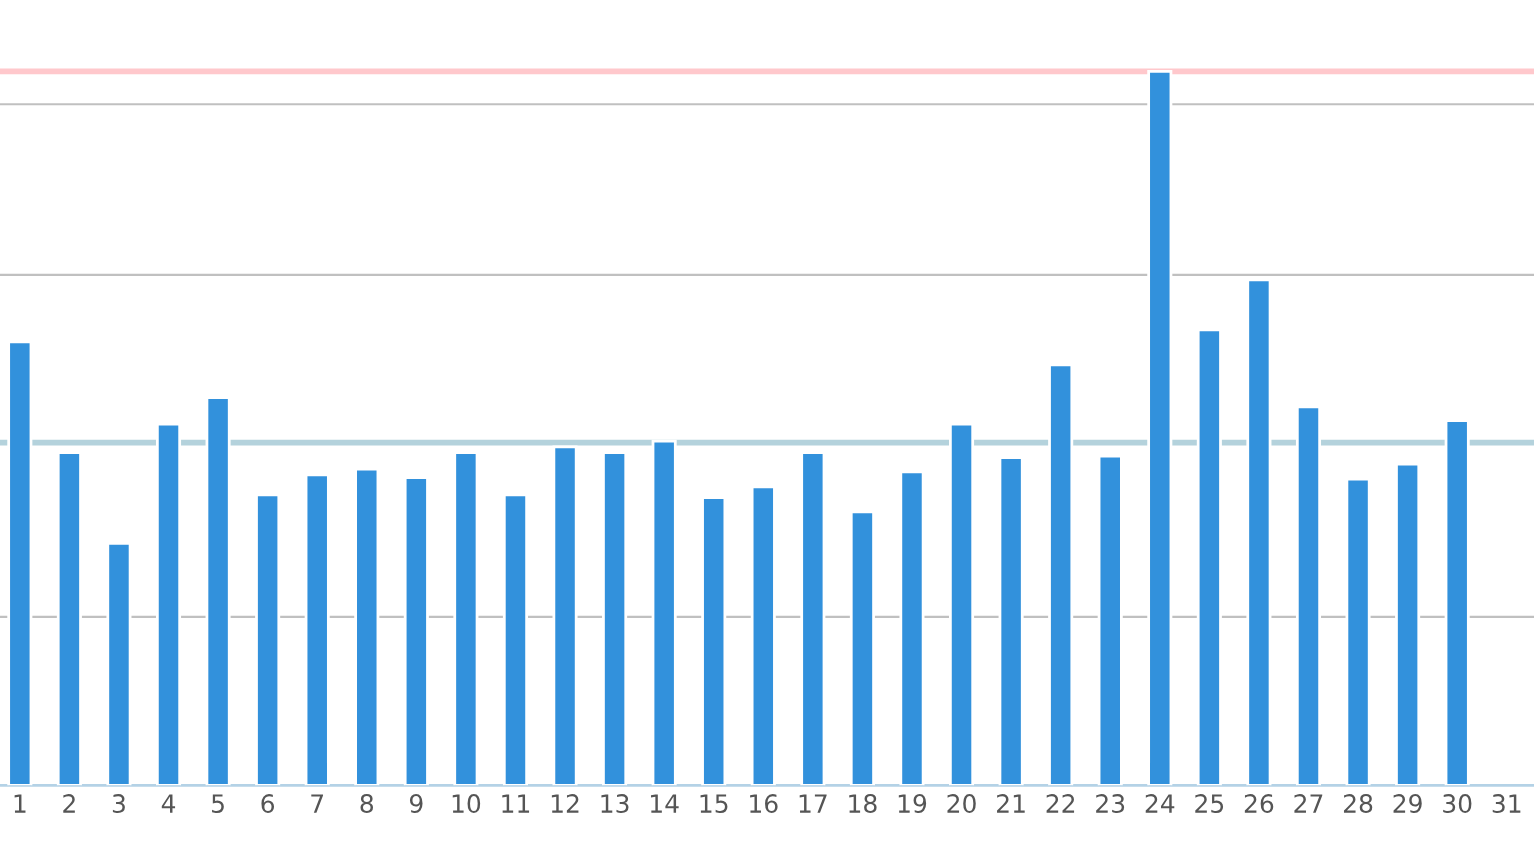 This screenshot has height=849, width=1534. Describe the element at coordinates (218, 804) in the screenshot. I see `x-tick-label: 5` at that location.